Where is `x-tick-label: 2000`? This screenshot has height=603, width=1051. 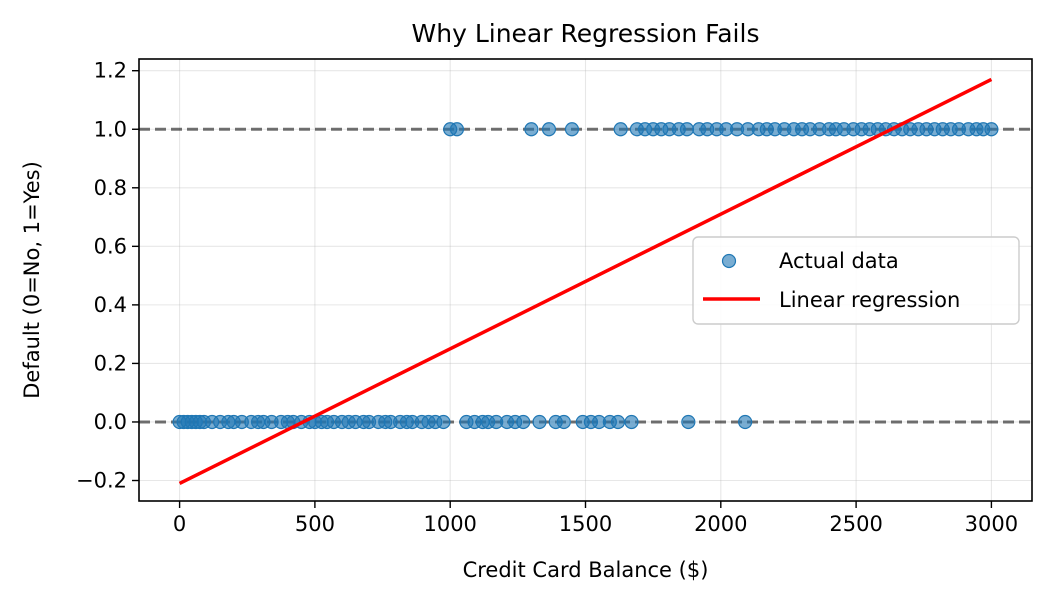 x-tick-label: 2000 is located at coordinates (720, 524).